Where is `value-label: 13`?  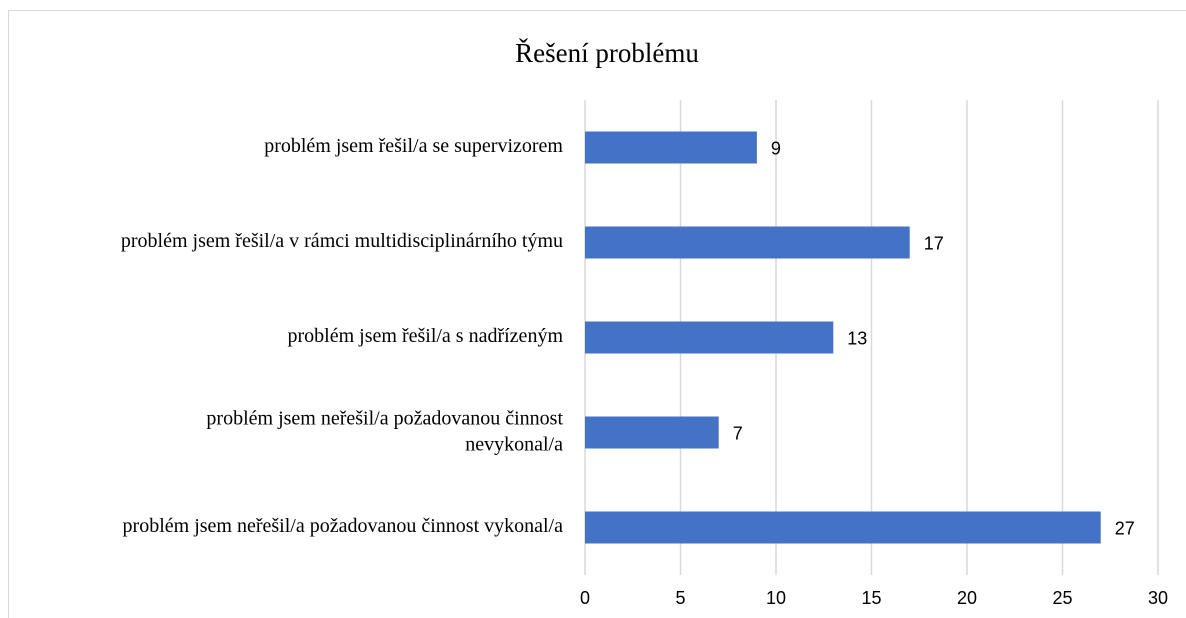 value-label: 13 is located at coordinates (857, 338).